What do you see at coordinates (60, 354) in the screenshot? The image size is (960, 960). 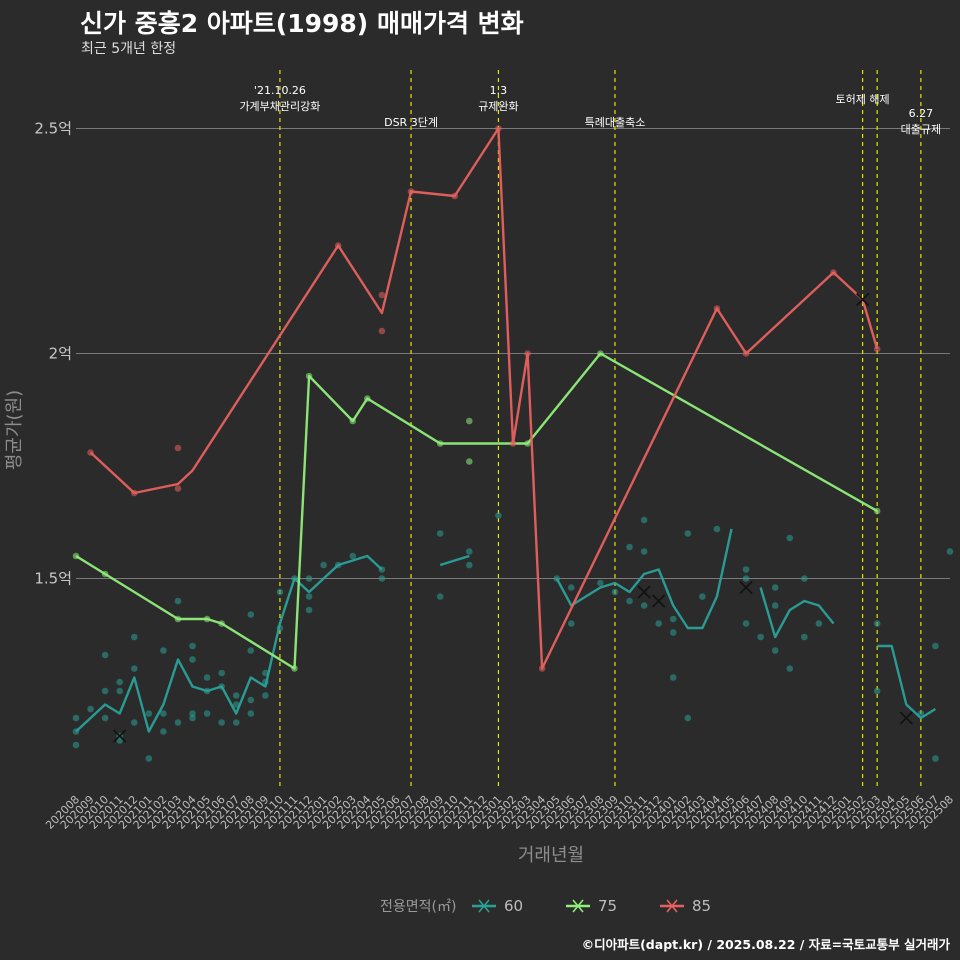 I see `y-tick-label: 2억` at bounding box center [60, 354].